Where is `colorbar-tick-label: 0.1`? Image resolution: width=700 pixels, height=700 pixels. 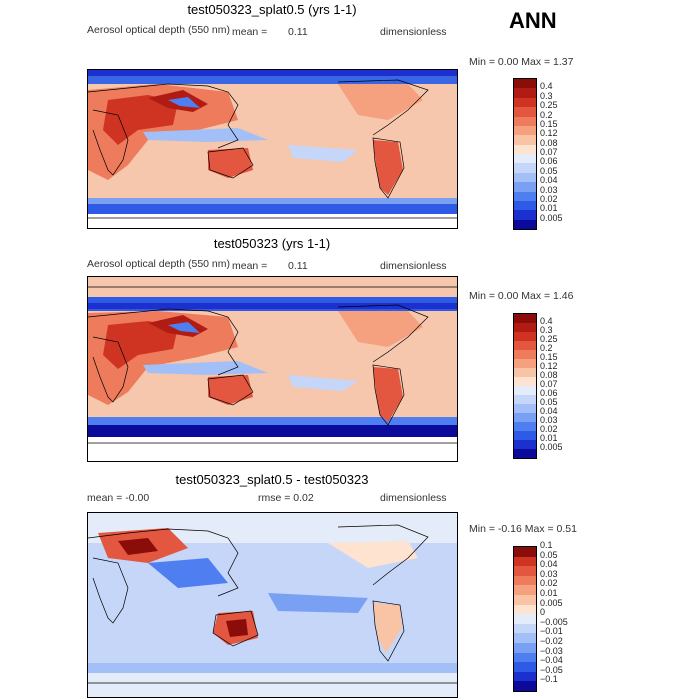 colorbar-tick-label: 0.1 is located at coordinates (546, 545).